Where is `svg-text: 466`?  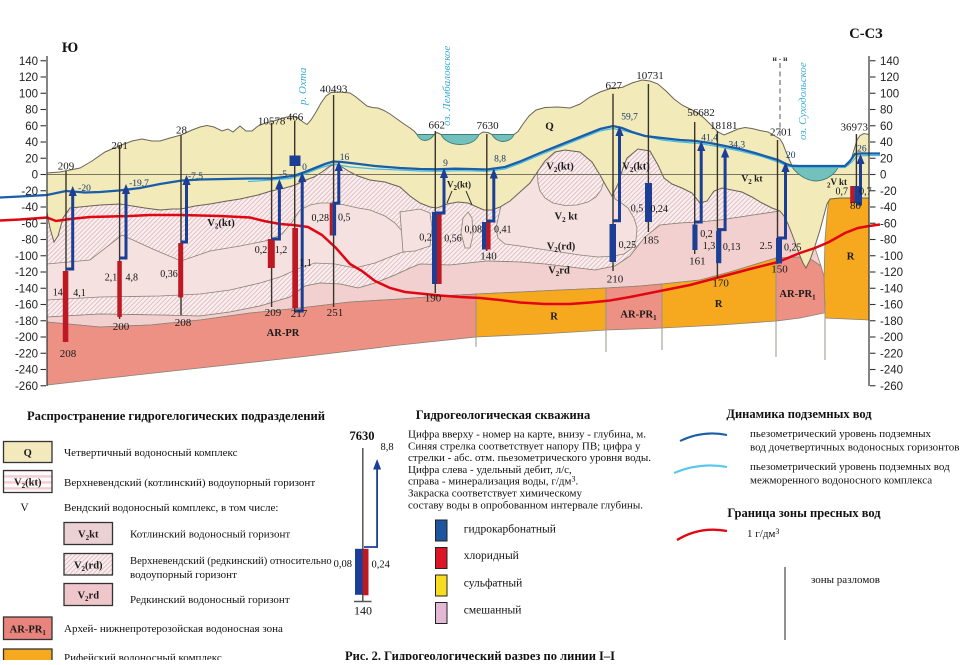 svg-text: 466 is located at coordinates (295, 118).